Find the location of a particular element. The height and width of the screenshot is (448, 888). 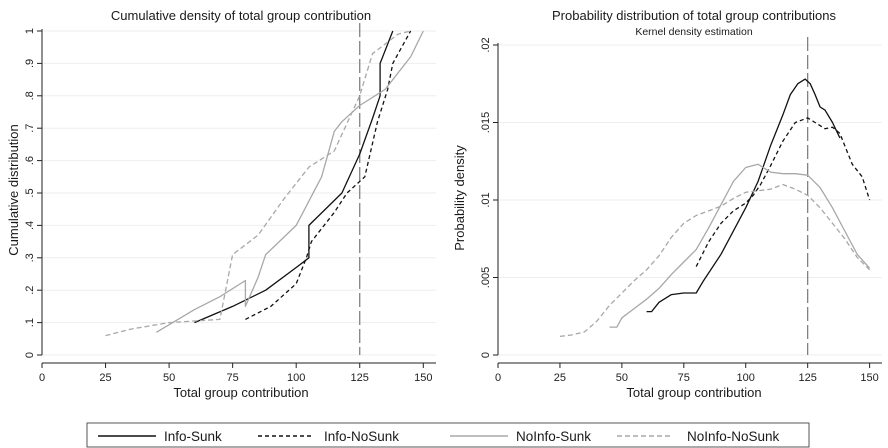

series-line-info-sunk-density is located at coordinates (743, 195).